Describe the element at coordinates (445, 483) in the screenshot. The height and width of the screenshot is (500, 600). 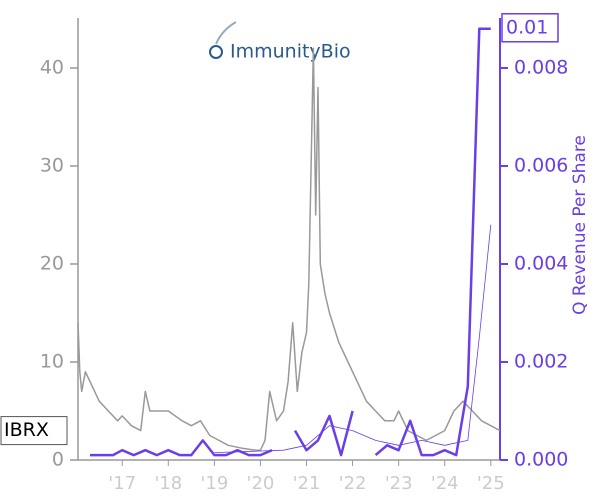
I see `x-tick-label: '24` at that location.